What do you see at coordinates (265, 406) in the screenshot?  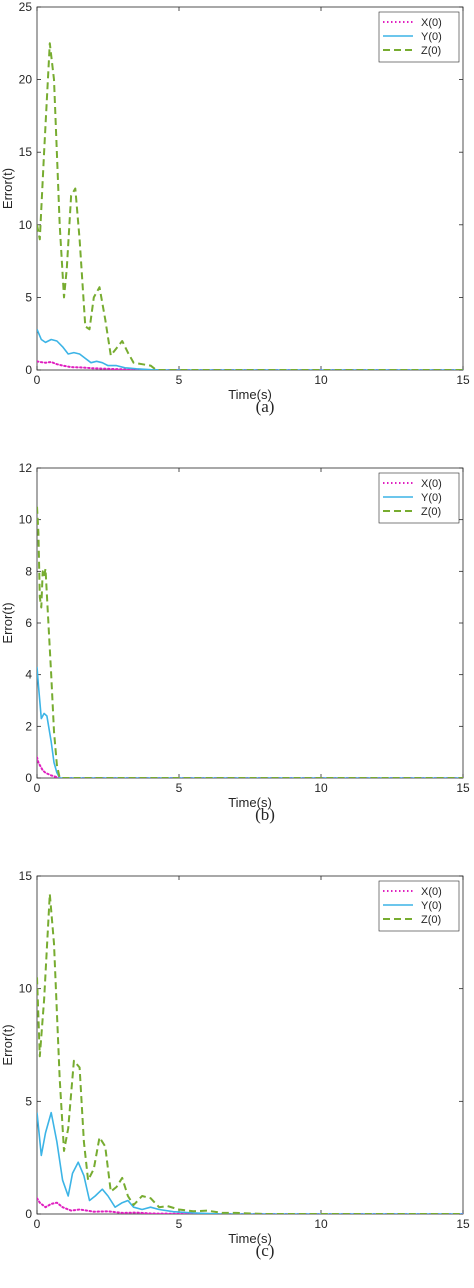 I see `figure-caption: (a)` at bounding box center [265, 406].